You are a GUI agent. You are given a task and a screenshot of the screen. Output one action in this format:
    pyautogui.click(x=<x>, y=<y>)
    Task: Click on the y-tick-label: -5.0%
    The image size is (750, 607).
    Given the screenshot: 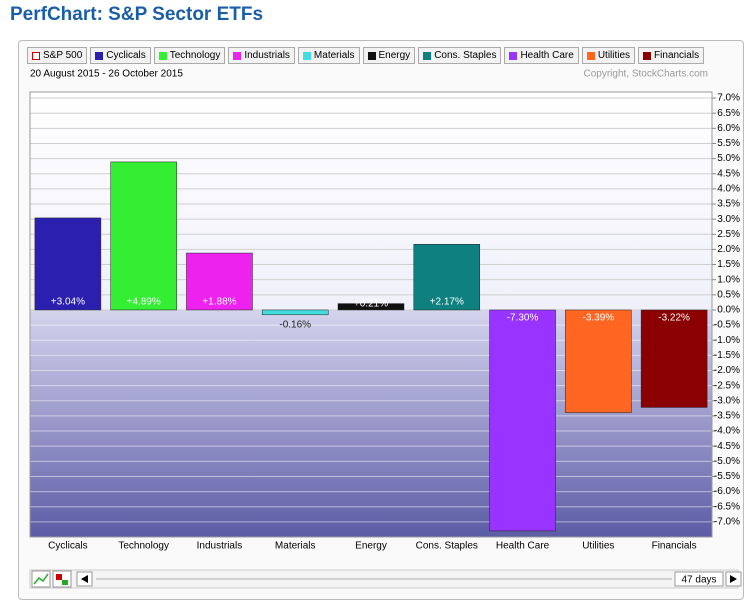 What is the action you would take?
    pyautogui.click(x=727, y=461)
    